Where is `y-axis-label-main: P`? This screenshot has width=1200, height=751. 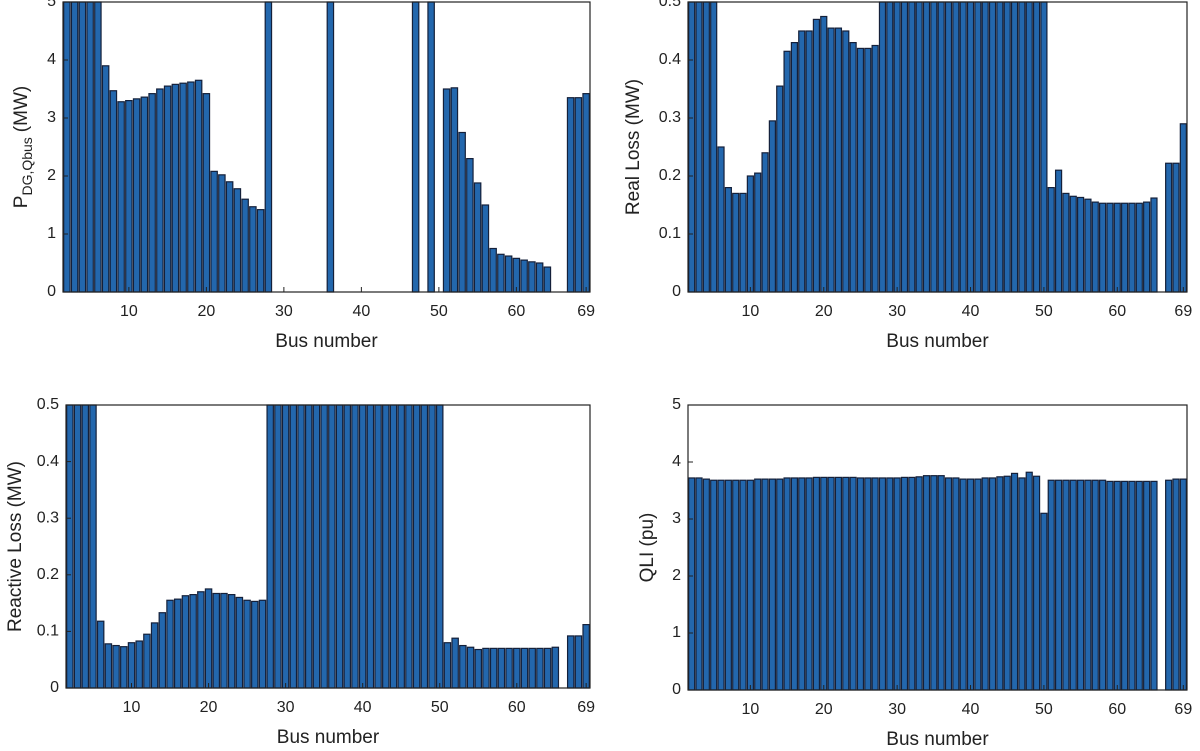
y-axis-label-main: P is located at coordinates (21, 202).